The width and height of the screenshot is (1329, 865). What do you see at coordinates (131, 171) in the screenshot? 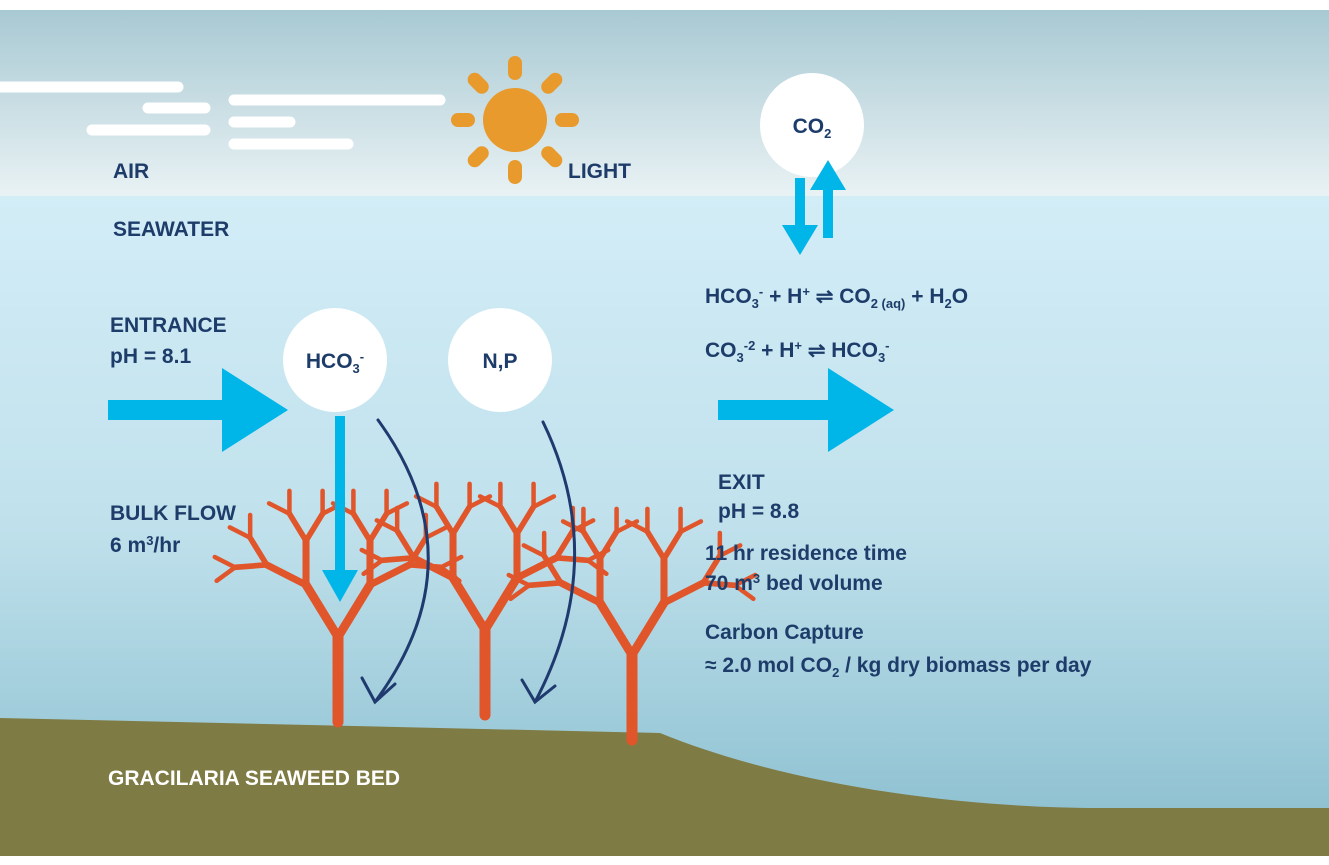
I see `air-label: AIR` at bounding box center [131, 171].